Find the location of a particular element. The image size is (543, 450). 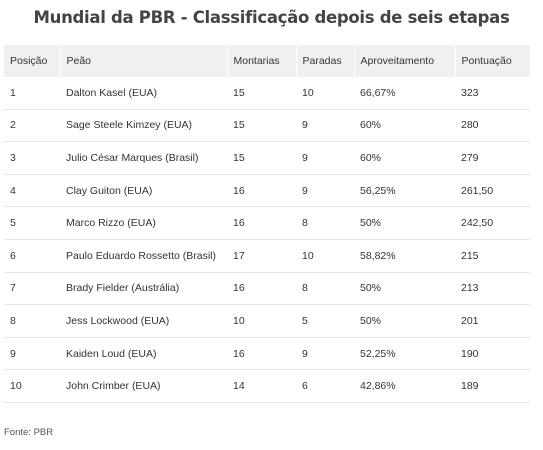

cell-points: 190 is located at coordinates (492, 354).